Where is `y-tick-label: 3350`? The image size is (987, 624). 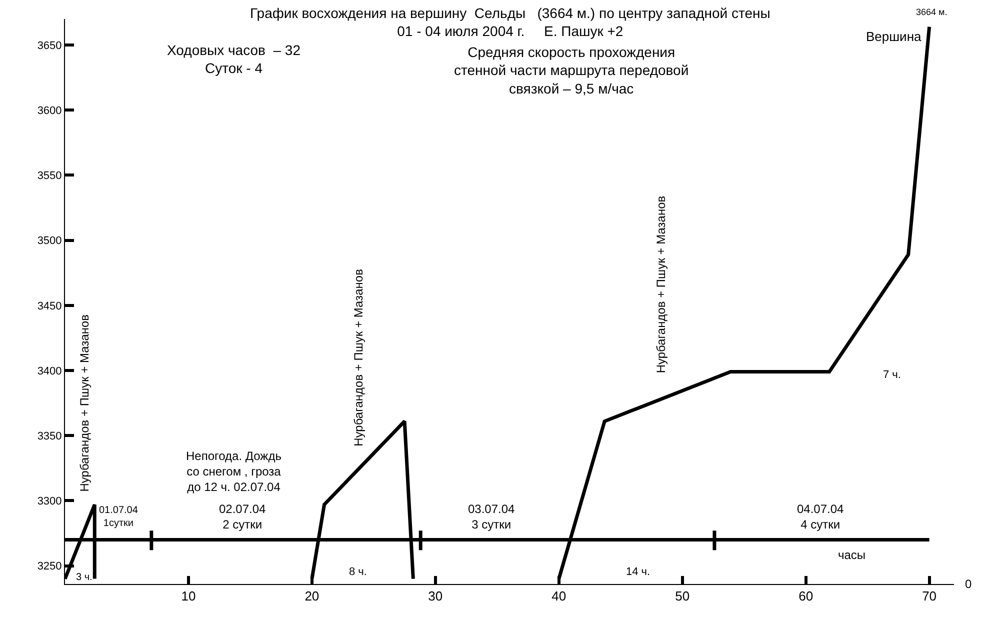
y-tick-label: 3350 is located at coordinates (49, 436).